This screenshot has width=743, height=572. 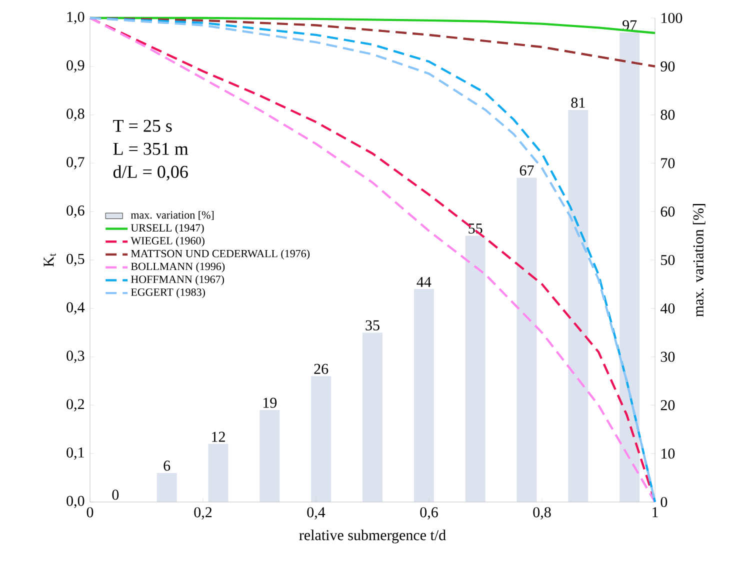 What do you see at coordinates (50, 260) in the screenshot?
I see `y-axis-title: K$_{t}$` at bounding box center [50, 260].